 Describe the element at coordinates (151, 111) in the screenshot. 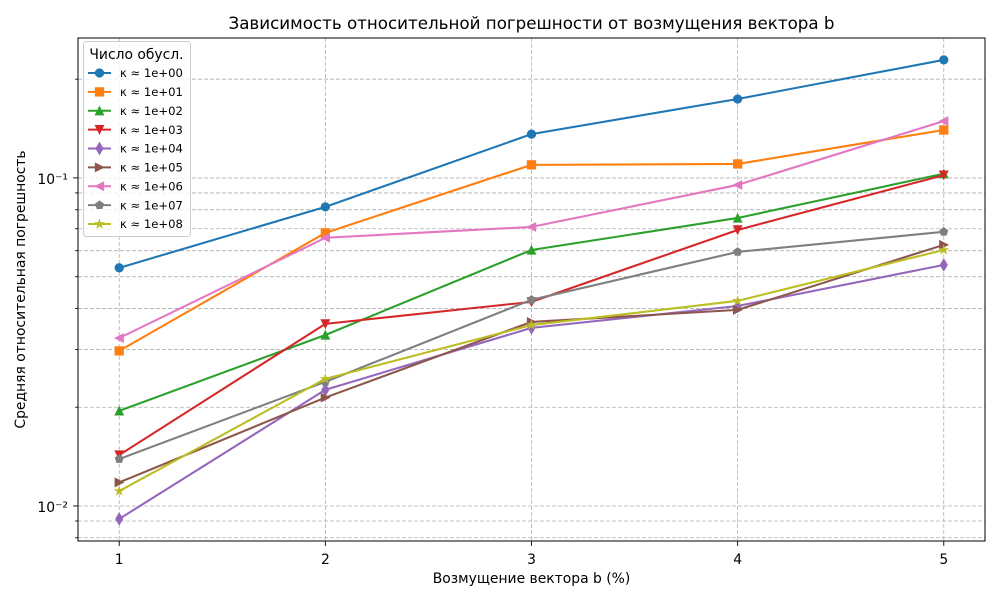

I see `legend-label: κ ≈ 1e+02` at that location.